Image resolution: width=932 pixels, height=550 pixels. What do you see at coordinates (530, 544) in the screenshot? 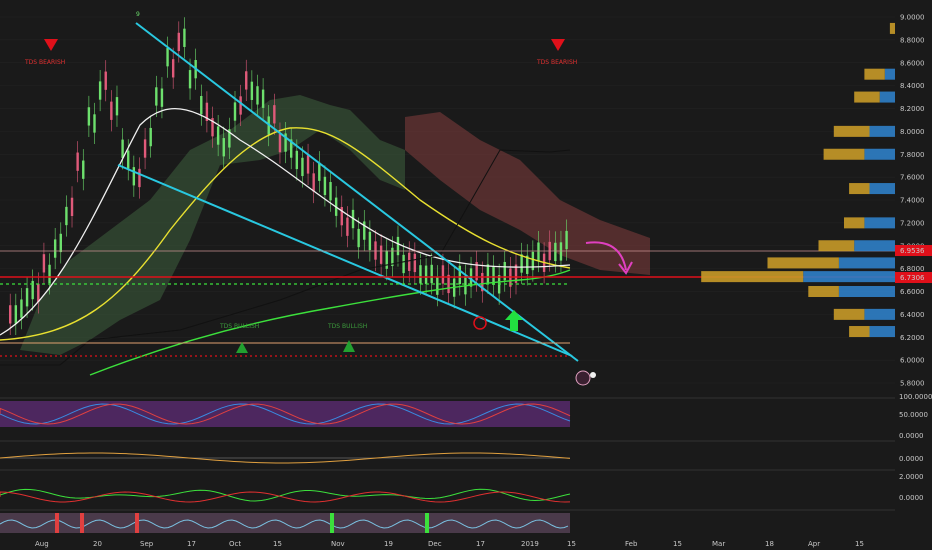
I see `time-axis-tick: 2019` at bounding box center [530, 544].